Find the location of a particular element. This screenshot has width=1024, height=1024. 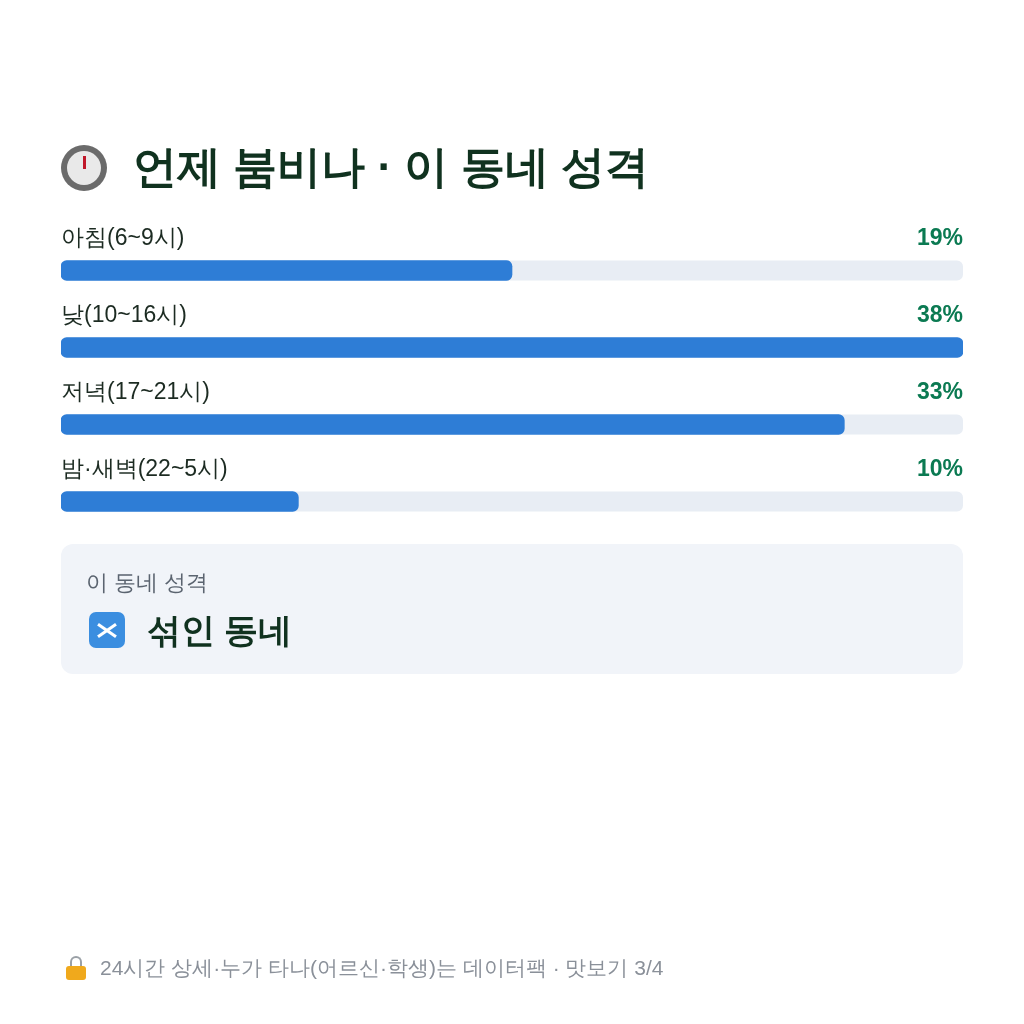

data-label: 10% is located at coordinates (939, 467).